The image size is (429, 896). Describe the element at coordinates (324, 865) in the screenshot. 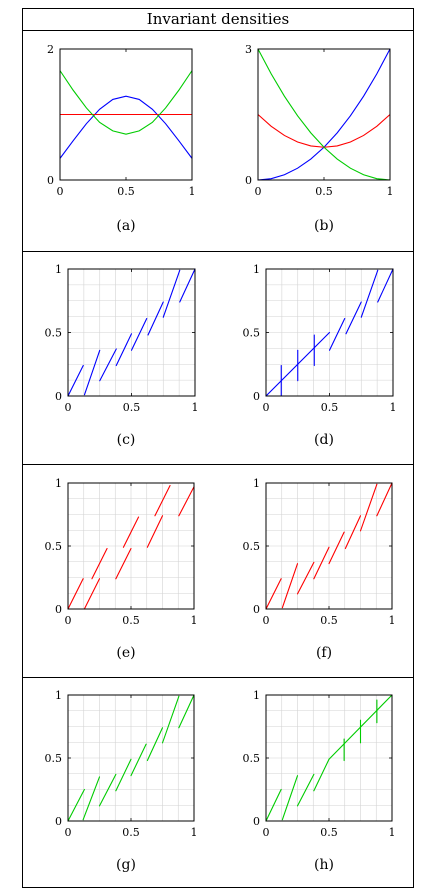

I see `caption-h: (h)` at that location.